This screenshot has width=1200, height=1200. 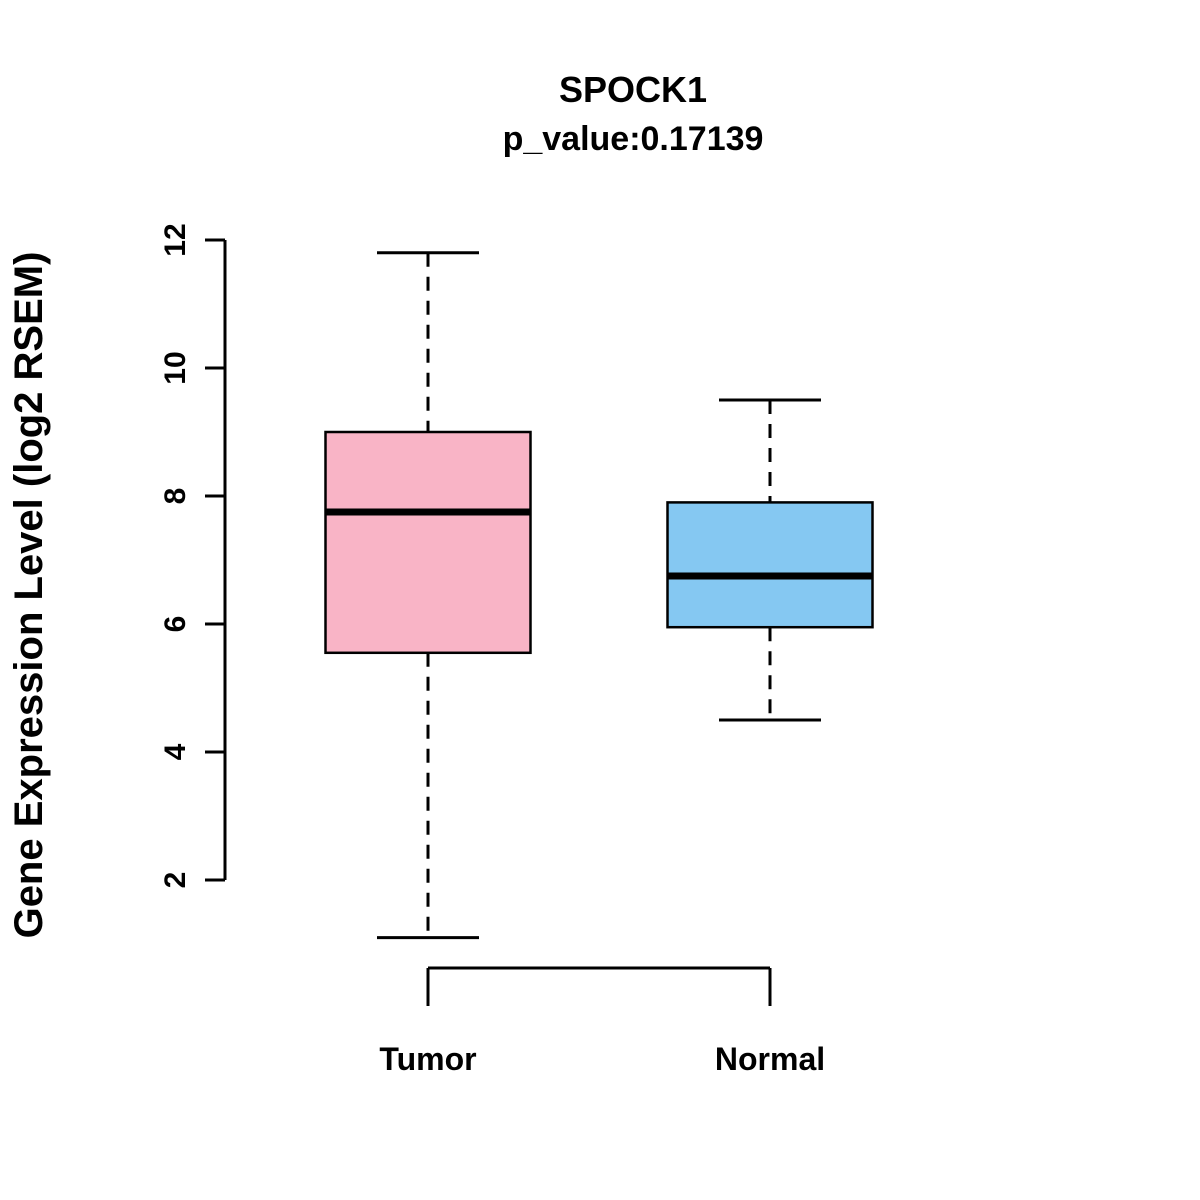 What do you see at coordinates (175, 239) in the screenshot?
I see `y-tick-label: 12` at bounding box center [175, 239].